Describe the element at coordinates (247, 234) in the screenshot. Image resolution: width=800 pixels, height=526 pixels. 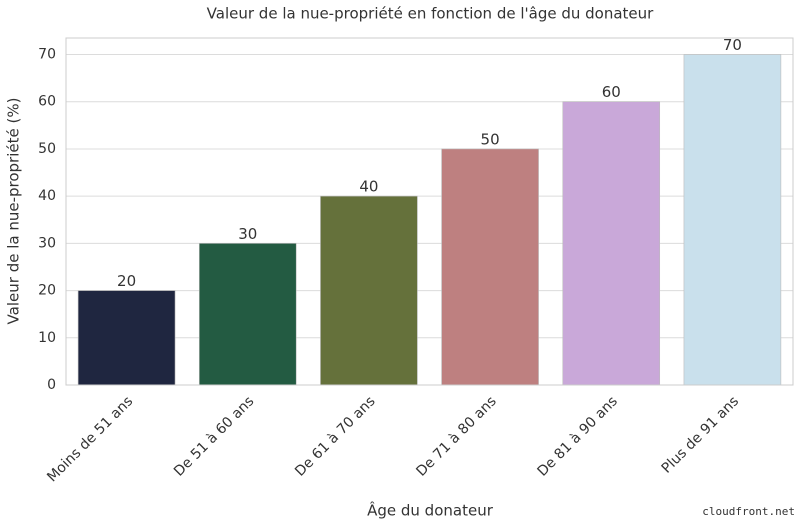
I see `value-label: 30` at that location.